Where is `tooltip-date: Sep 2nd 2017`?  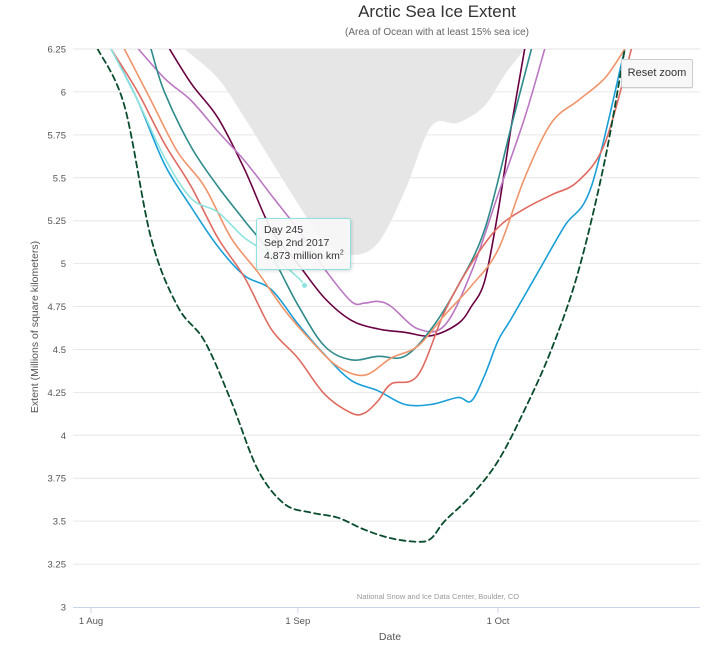 tooltip-date: Sep 2nd 2017 is located at coordinates (297, 243).